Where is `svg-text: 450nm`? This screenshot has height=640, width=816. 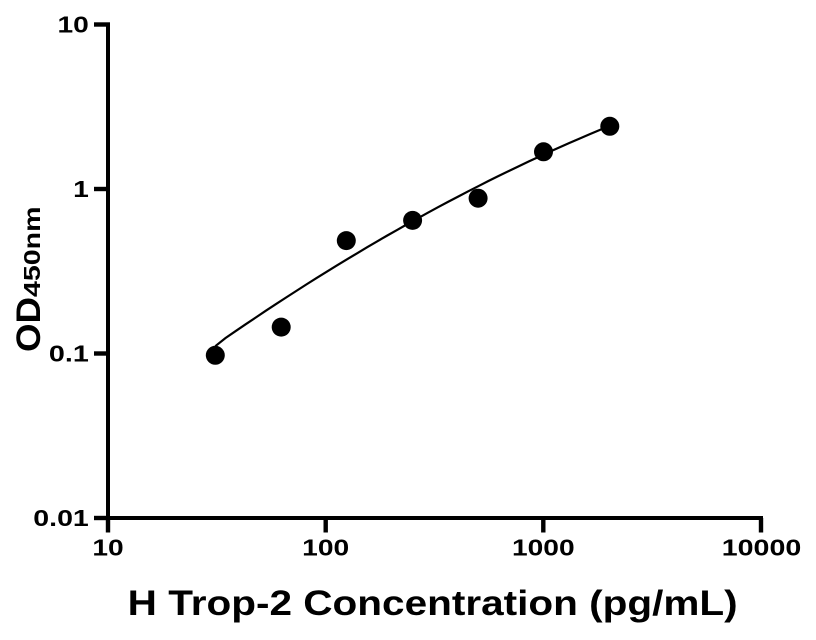
svg-text: 450nm is located at coordinates (32, 252).